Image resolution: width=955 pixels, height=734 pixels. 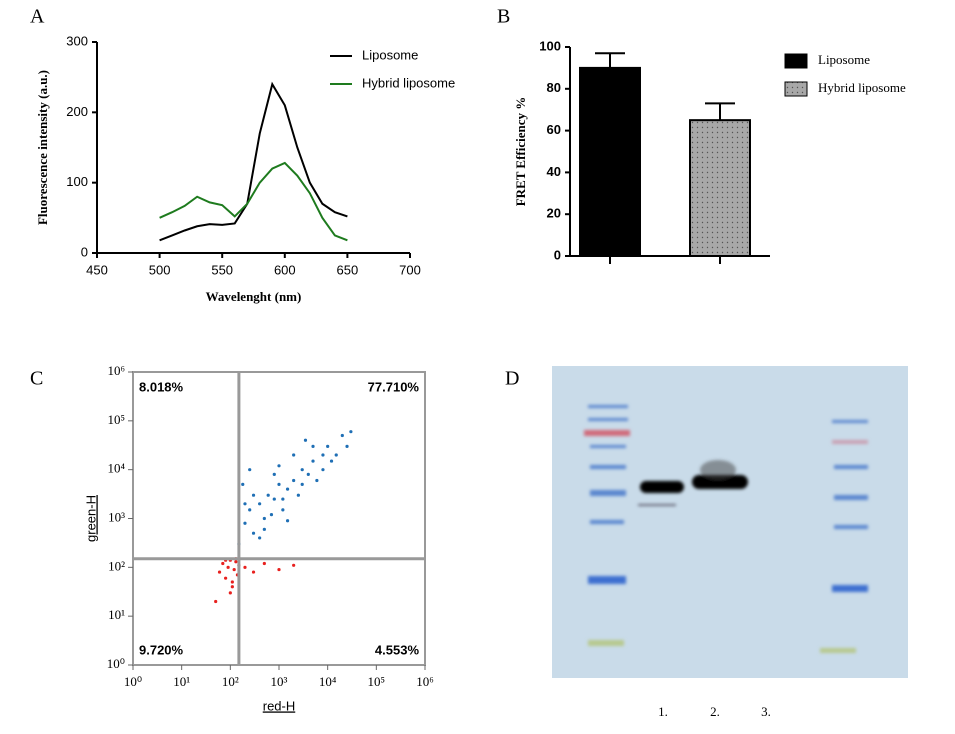 I want to click on x-tick-label: 500, so click(x=160, y=269).